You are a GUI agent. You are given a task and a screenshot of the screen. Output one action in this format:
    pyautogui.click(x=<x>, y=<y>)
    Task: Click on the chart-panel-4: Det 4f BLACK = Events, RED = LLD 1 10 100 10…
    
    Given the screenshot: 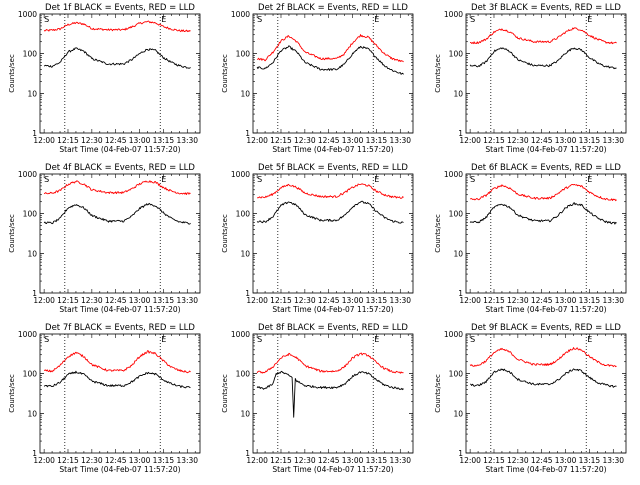 What is the action you would take?
    pyautogui.click(x=104, y=238)
    